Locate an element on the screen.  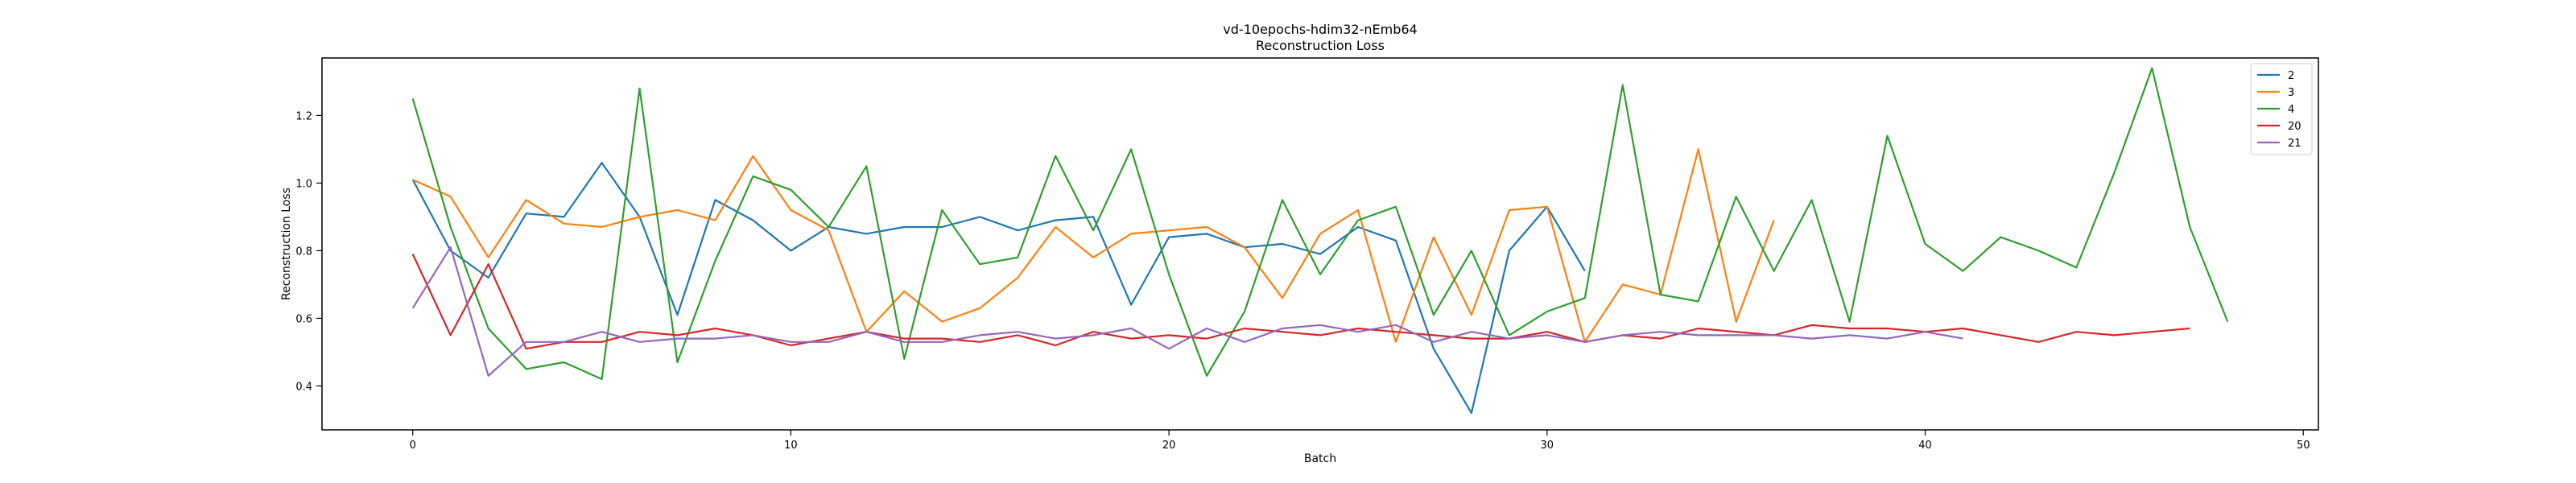
legend: 2 3 4 20 21 is located at coordinates (2281, 109).